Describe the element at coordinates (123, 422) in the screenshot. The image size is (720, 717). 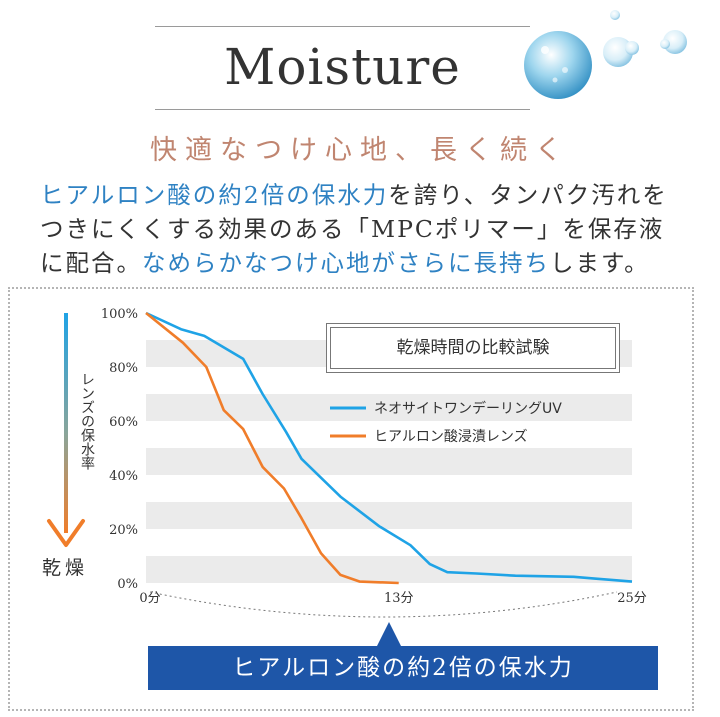
I see `y-tick-label: 60%` at that location.